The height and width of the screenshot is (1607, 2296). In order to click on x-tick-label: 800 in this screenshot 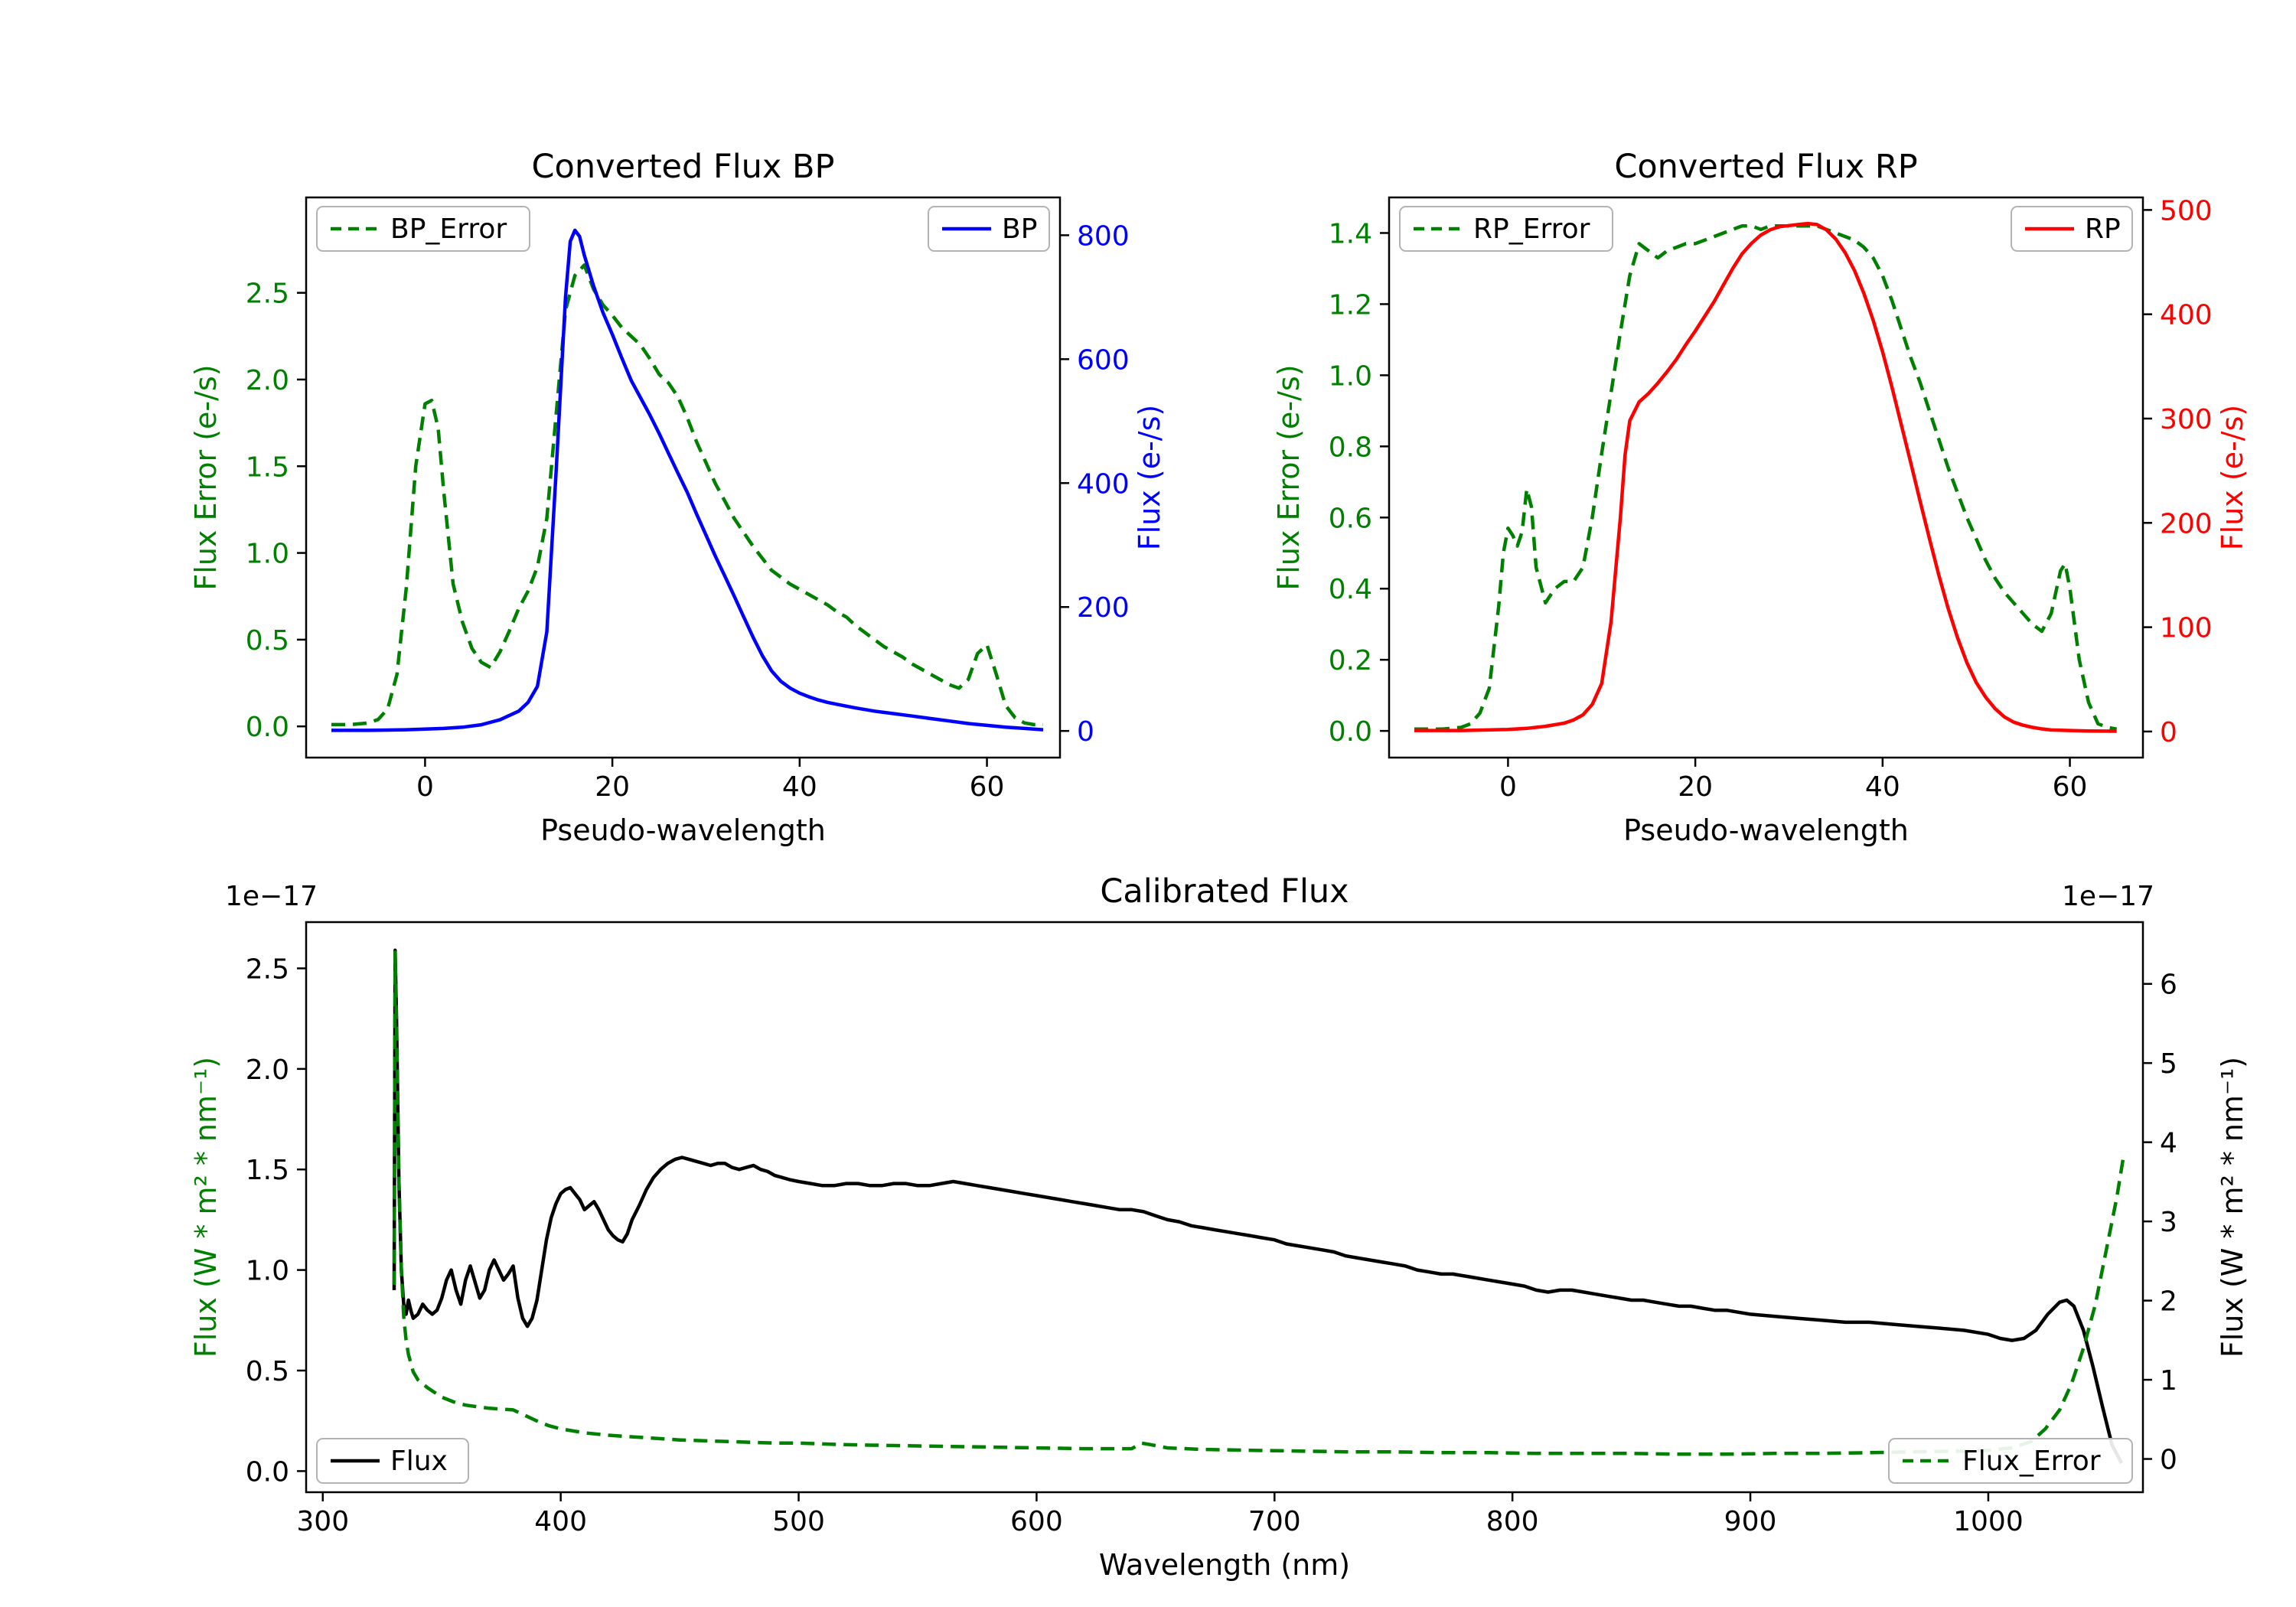, I will do `click(1512, 1521)`.